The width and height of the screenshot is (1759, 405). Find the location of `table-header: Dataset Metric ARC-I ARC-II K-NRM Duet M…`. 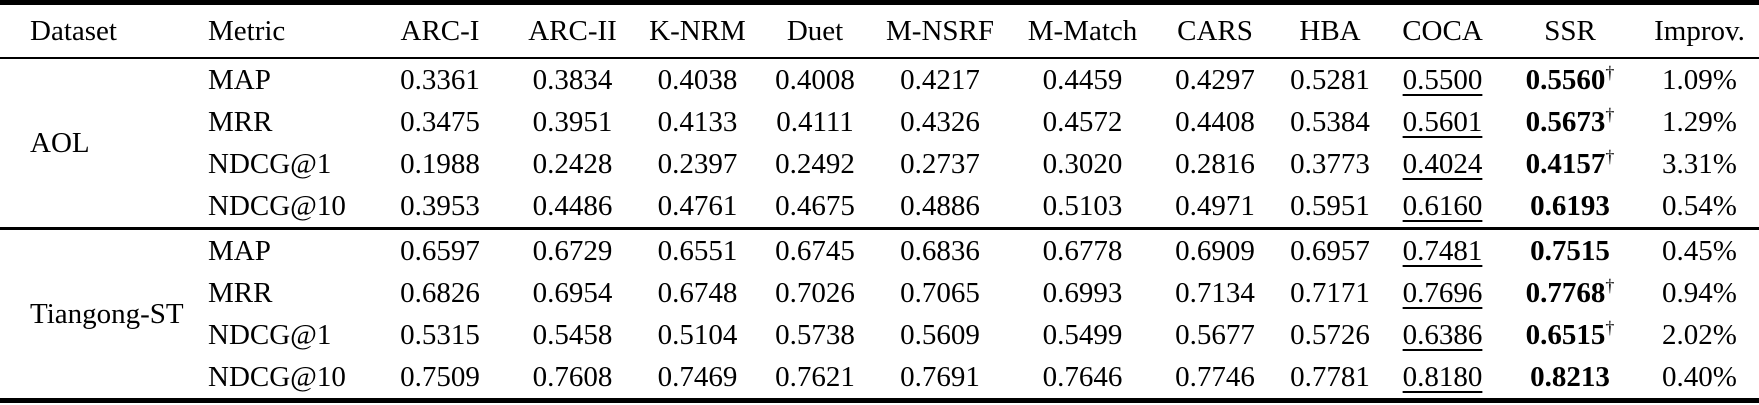

table-header: Dataset Metric ARC-I ARC-II K-NRM Duet M… is located at coordinates (879, 30).